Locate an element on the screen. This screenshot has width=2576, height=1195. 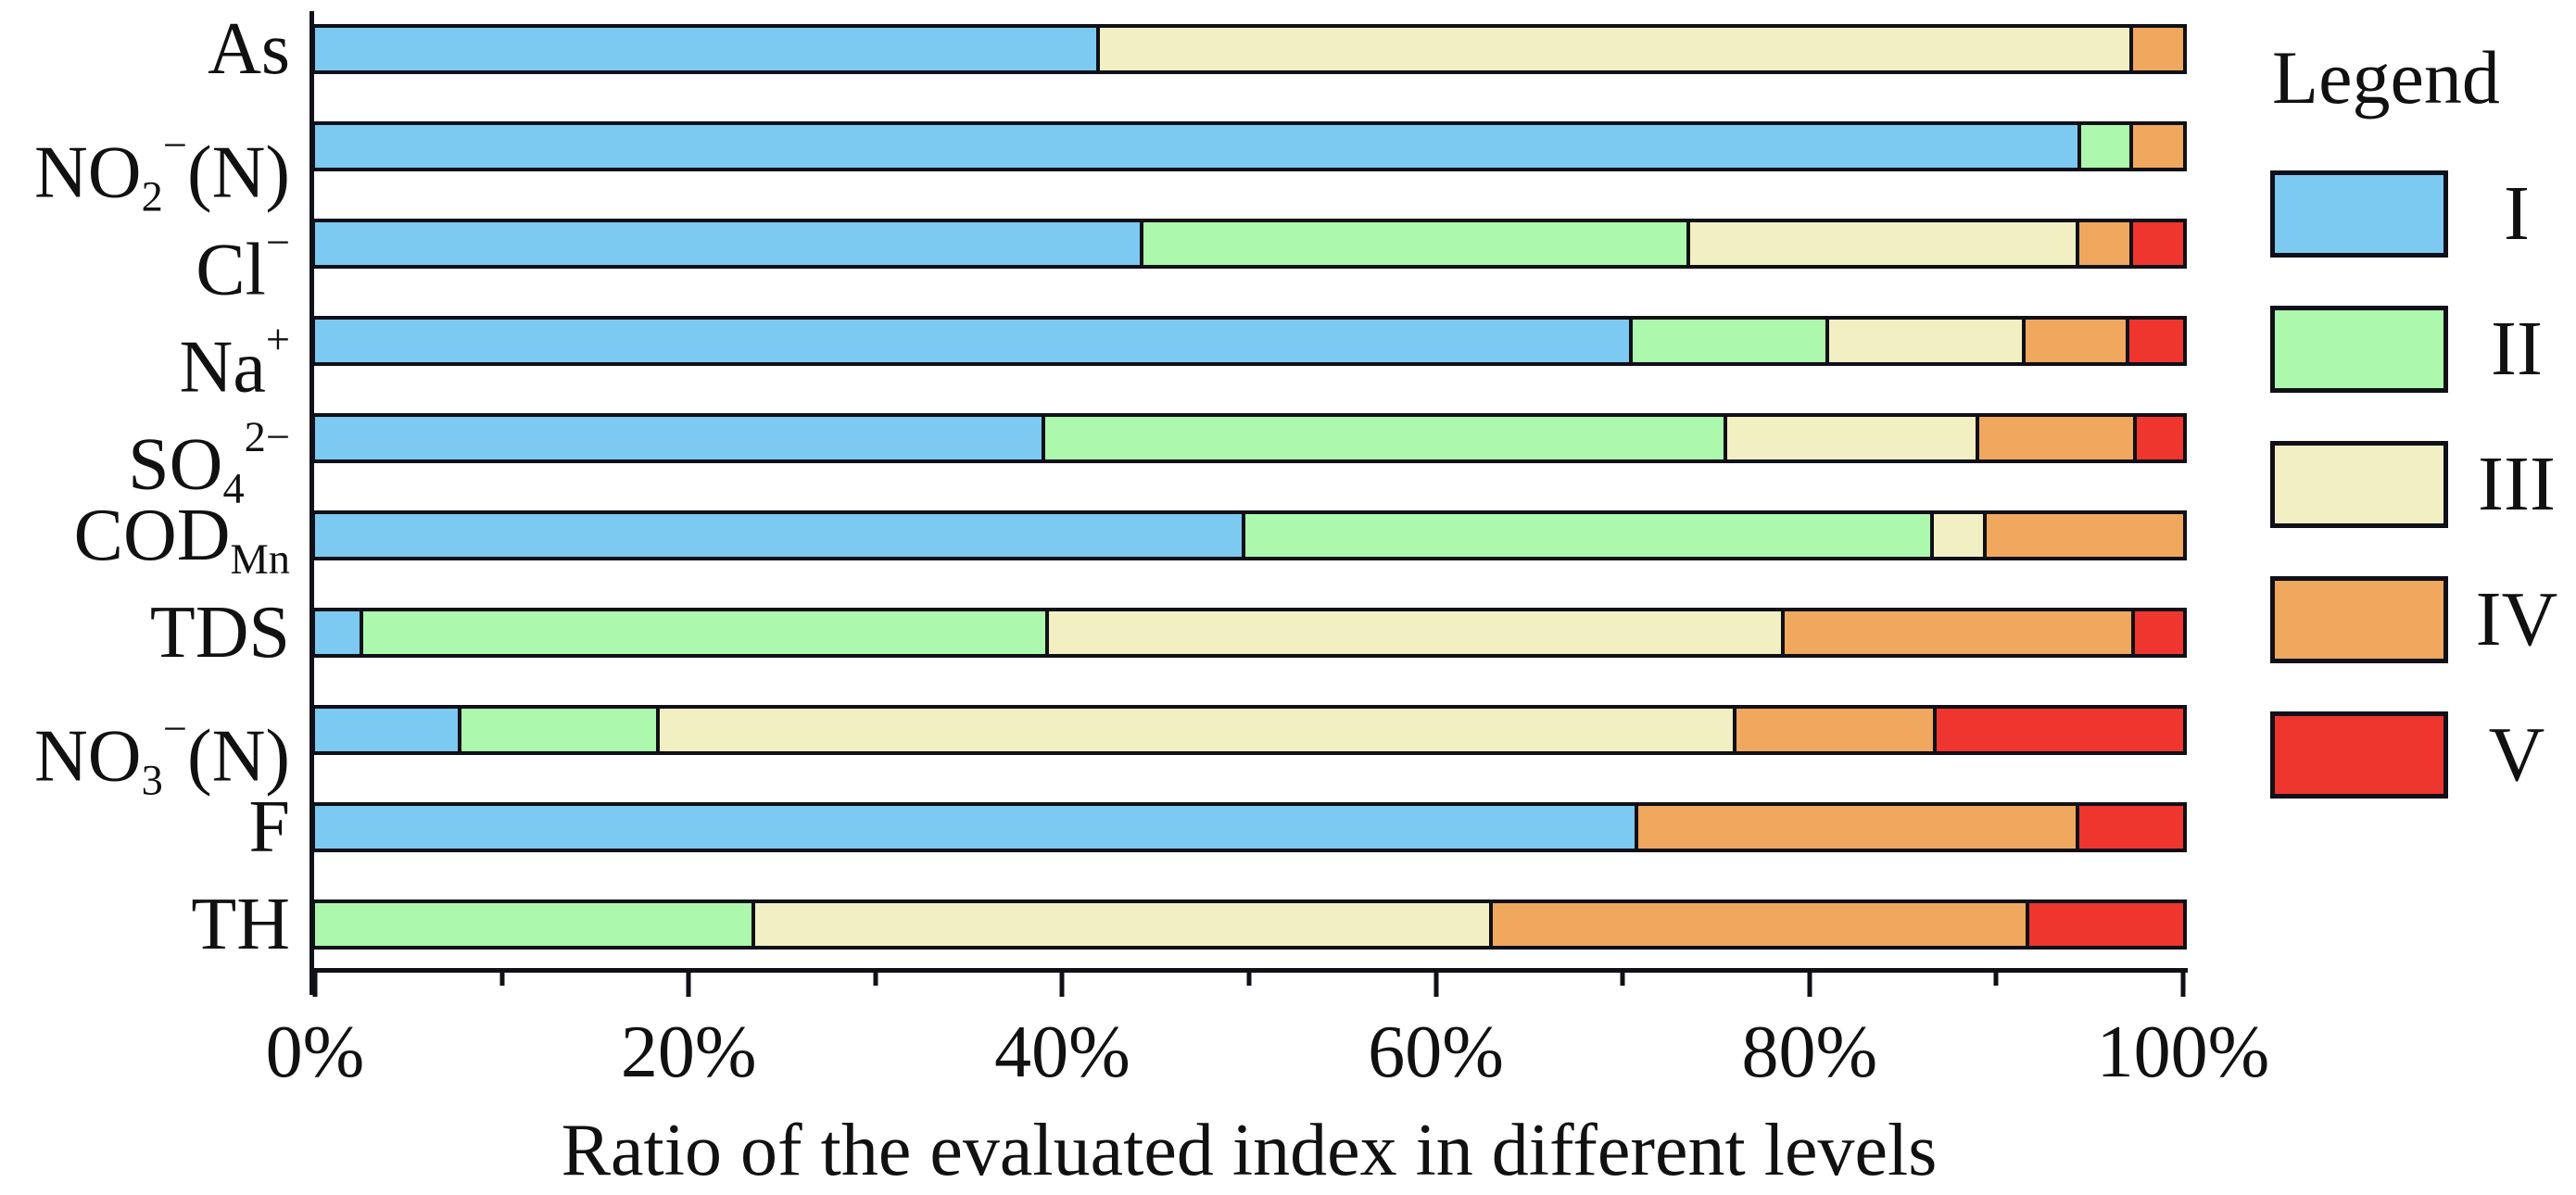
bar-row-th is located at coordinates (1249, 924).